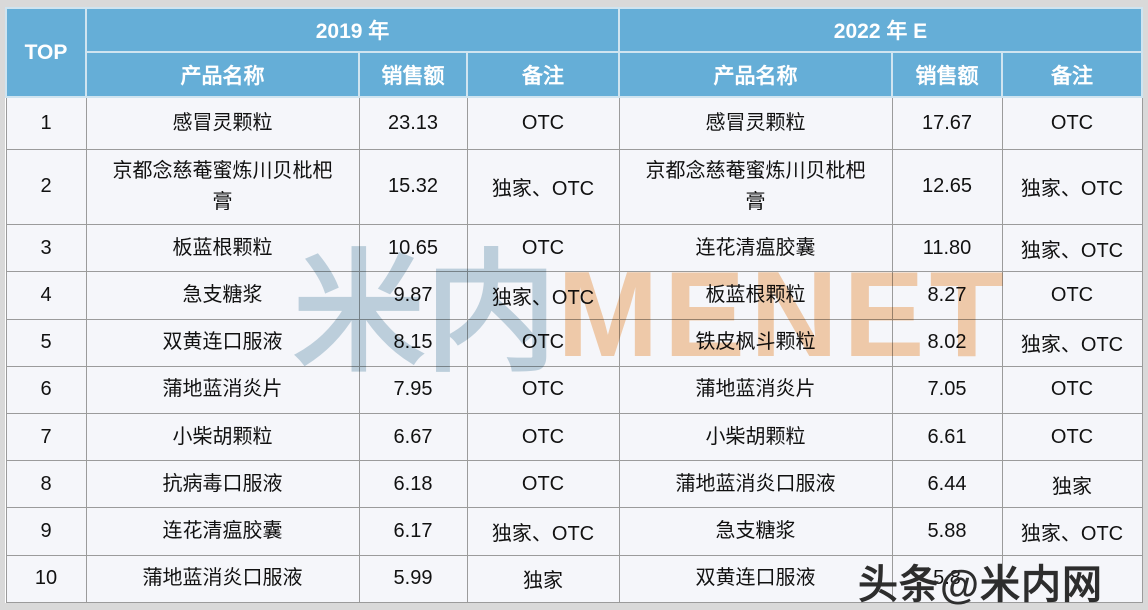 This screenshot has width=1148, height=610. What do you see at coordinates (46, 531) in the screenshot?
I see `rank-cell: 9` at bounding box center [46, 531].